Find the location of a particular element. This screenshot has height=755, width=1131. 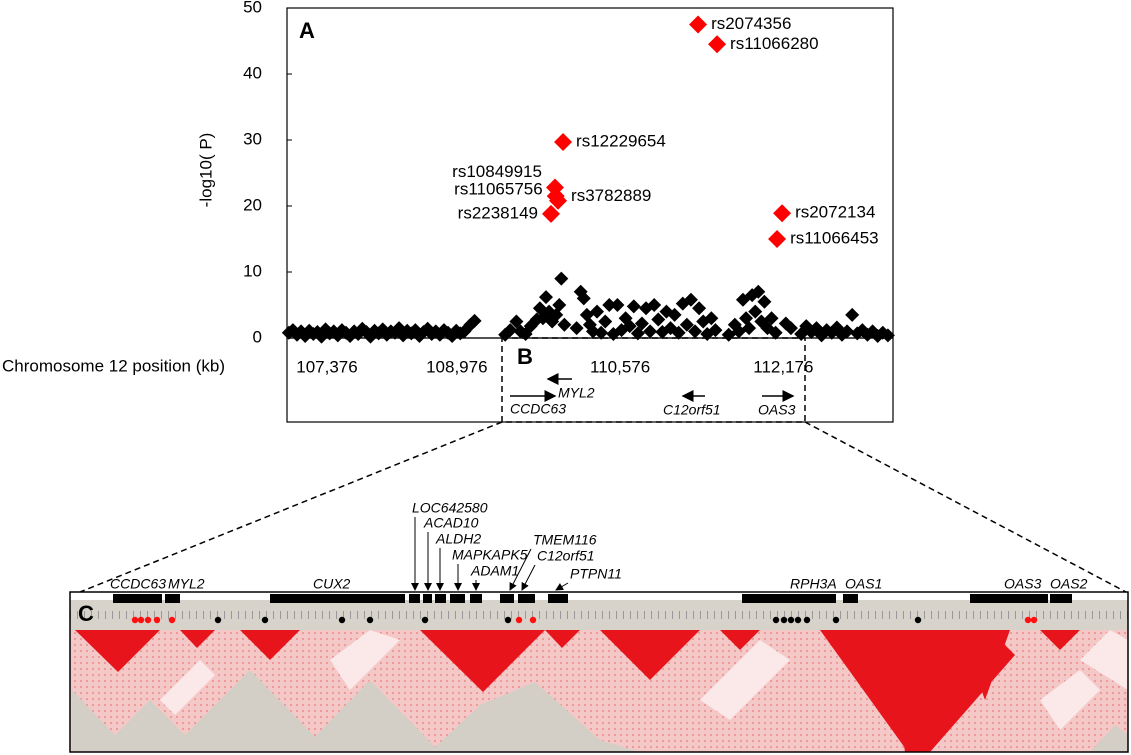

panel-label: C is located at coordinates (86, 613).